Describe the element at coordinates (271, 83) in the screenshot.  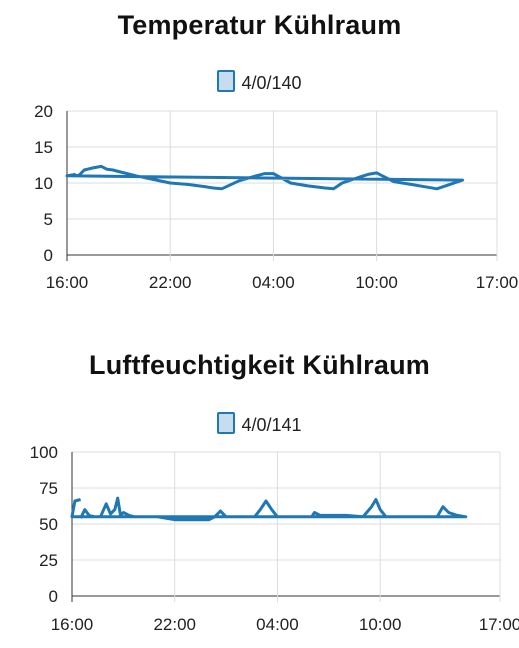
I see `legend-label: 4/0/140` at that location.